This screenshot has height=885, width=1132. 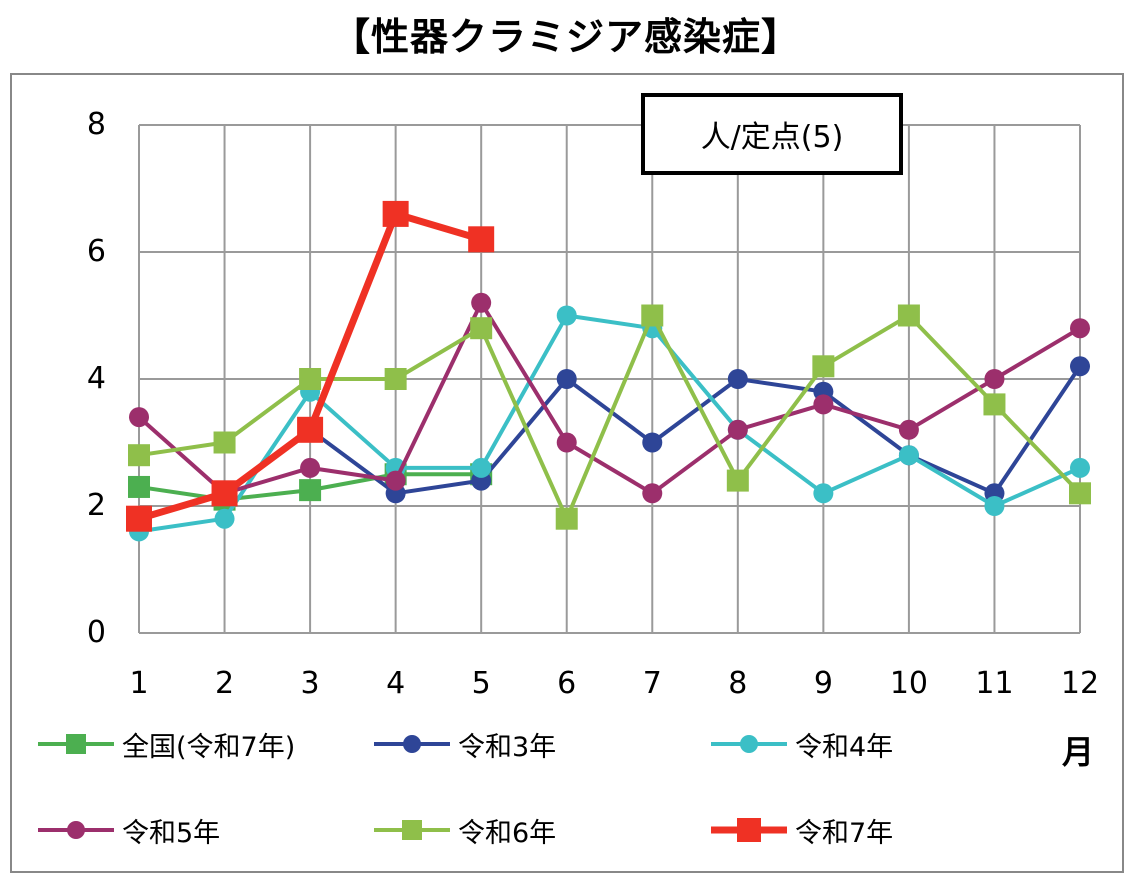 I want to click on legend-item: 令和4年, so click(x=801, y=744).